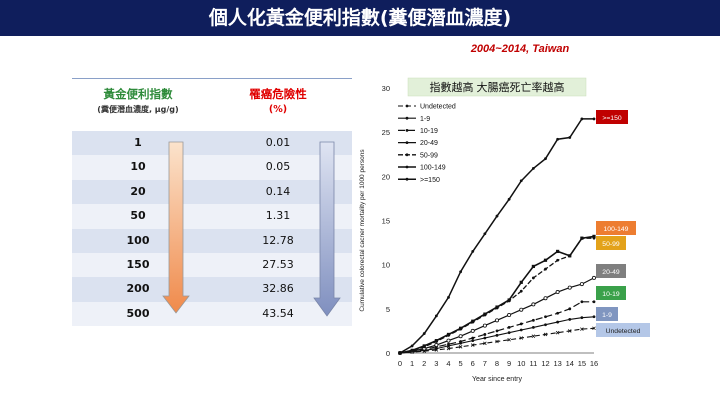  Describe the element at coordinates (520, 49) in the screenshot. I see `chart-subtitle: 2004~2014, Taiwan` at that location.